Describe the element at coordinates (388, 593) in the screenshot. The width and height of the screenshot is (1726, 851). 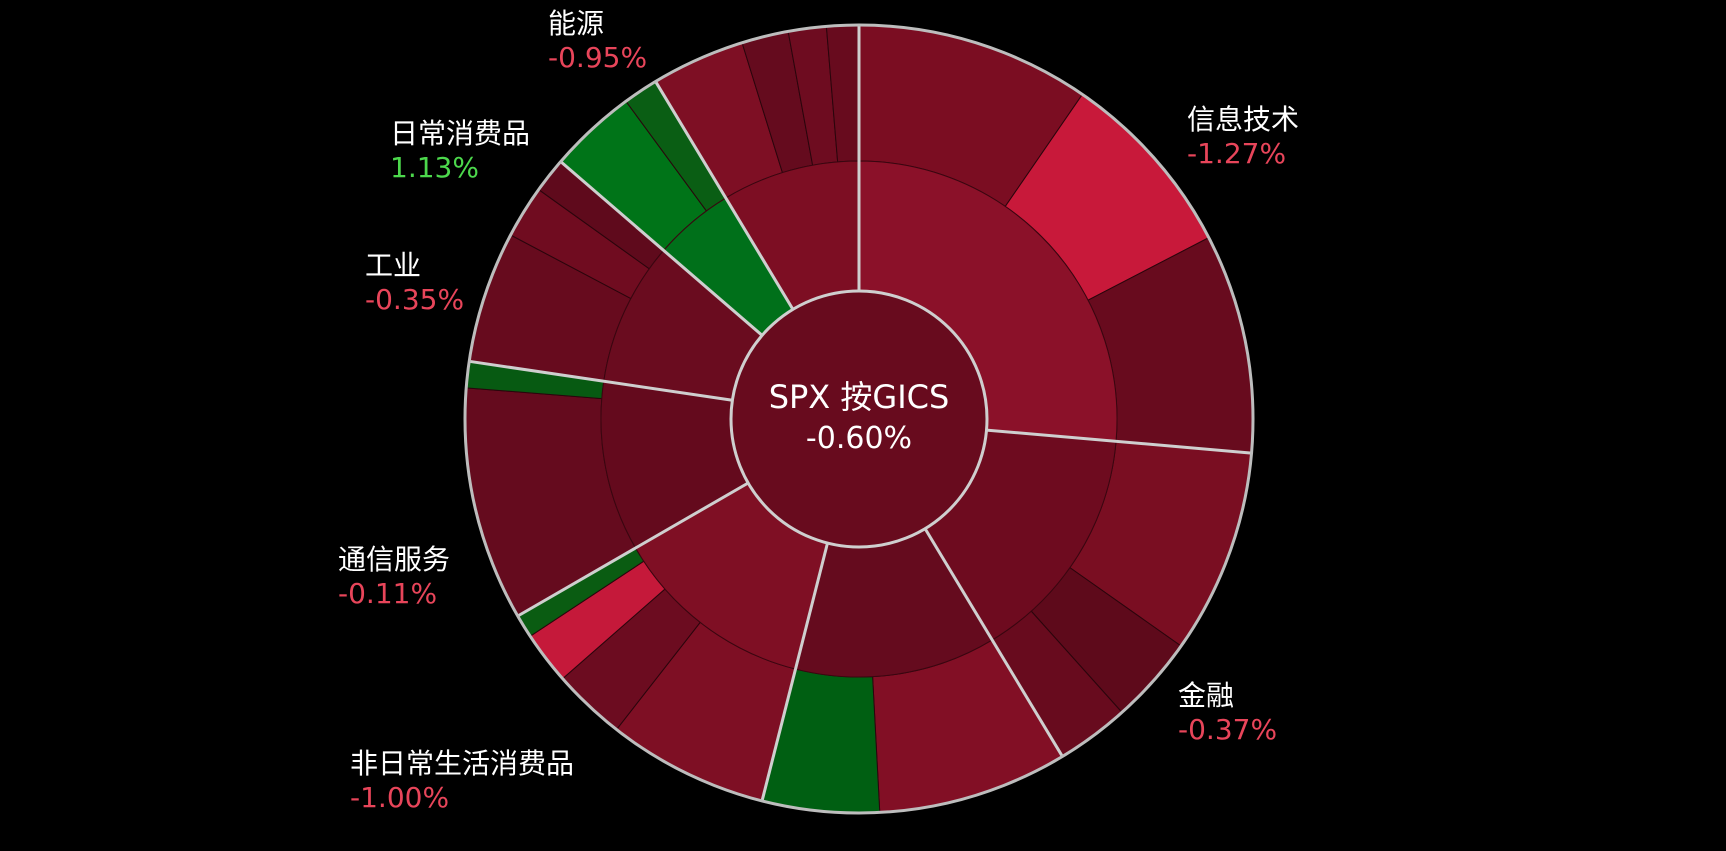
I see `label-communication-services-change: -0.11%` at that location.